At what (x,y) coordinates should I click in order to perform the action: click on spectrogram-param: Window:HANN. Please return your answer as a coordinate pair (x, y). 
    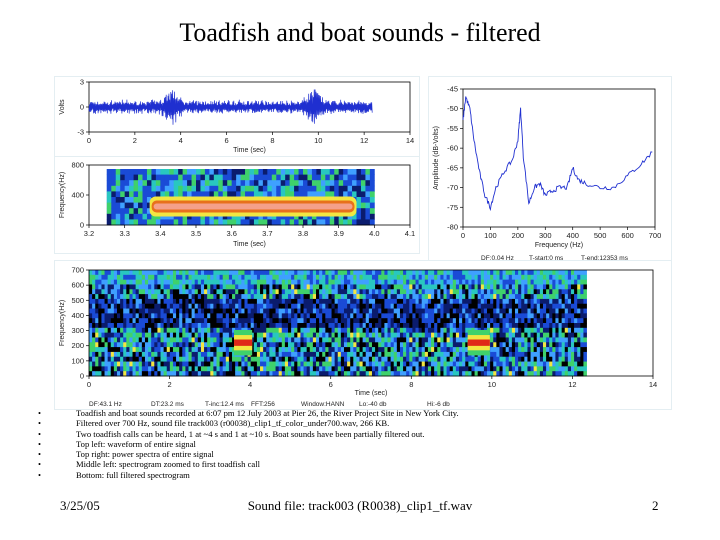
    Looking at the image, I should click on (323, 404).